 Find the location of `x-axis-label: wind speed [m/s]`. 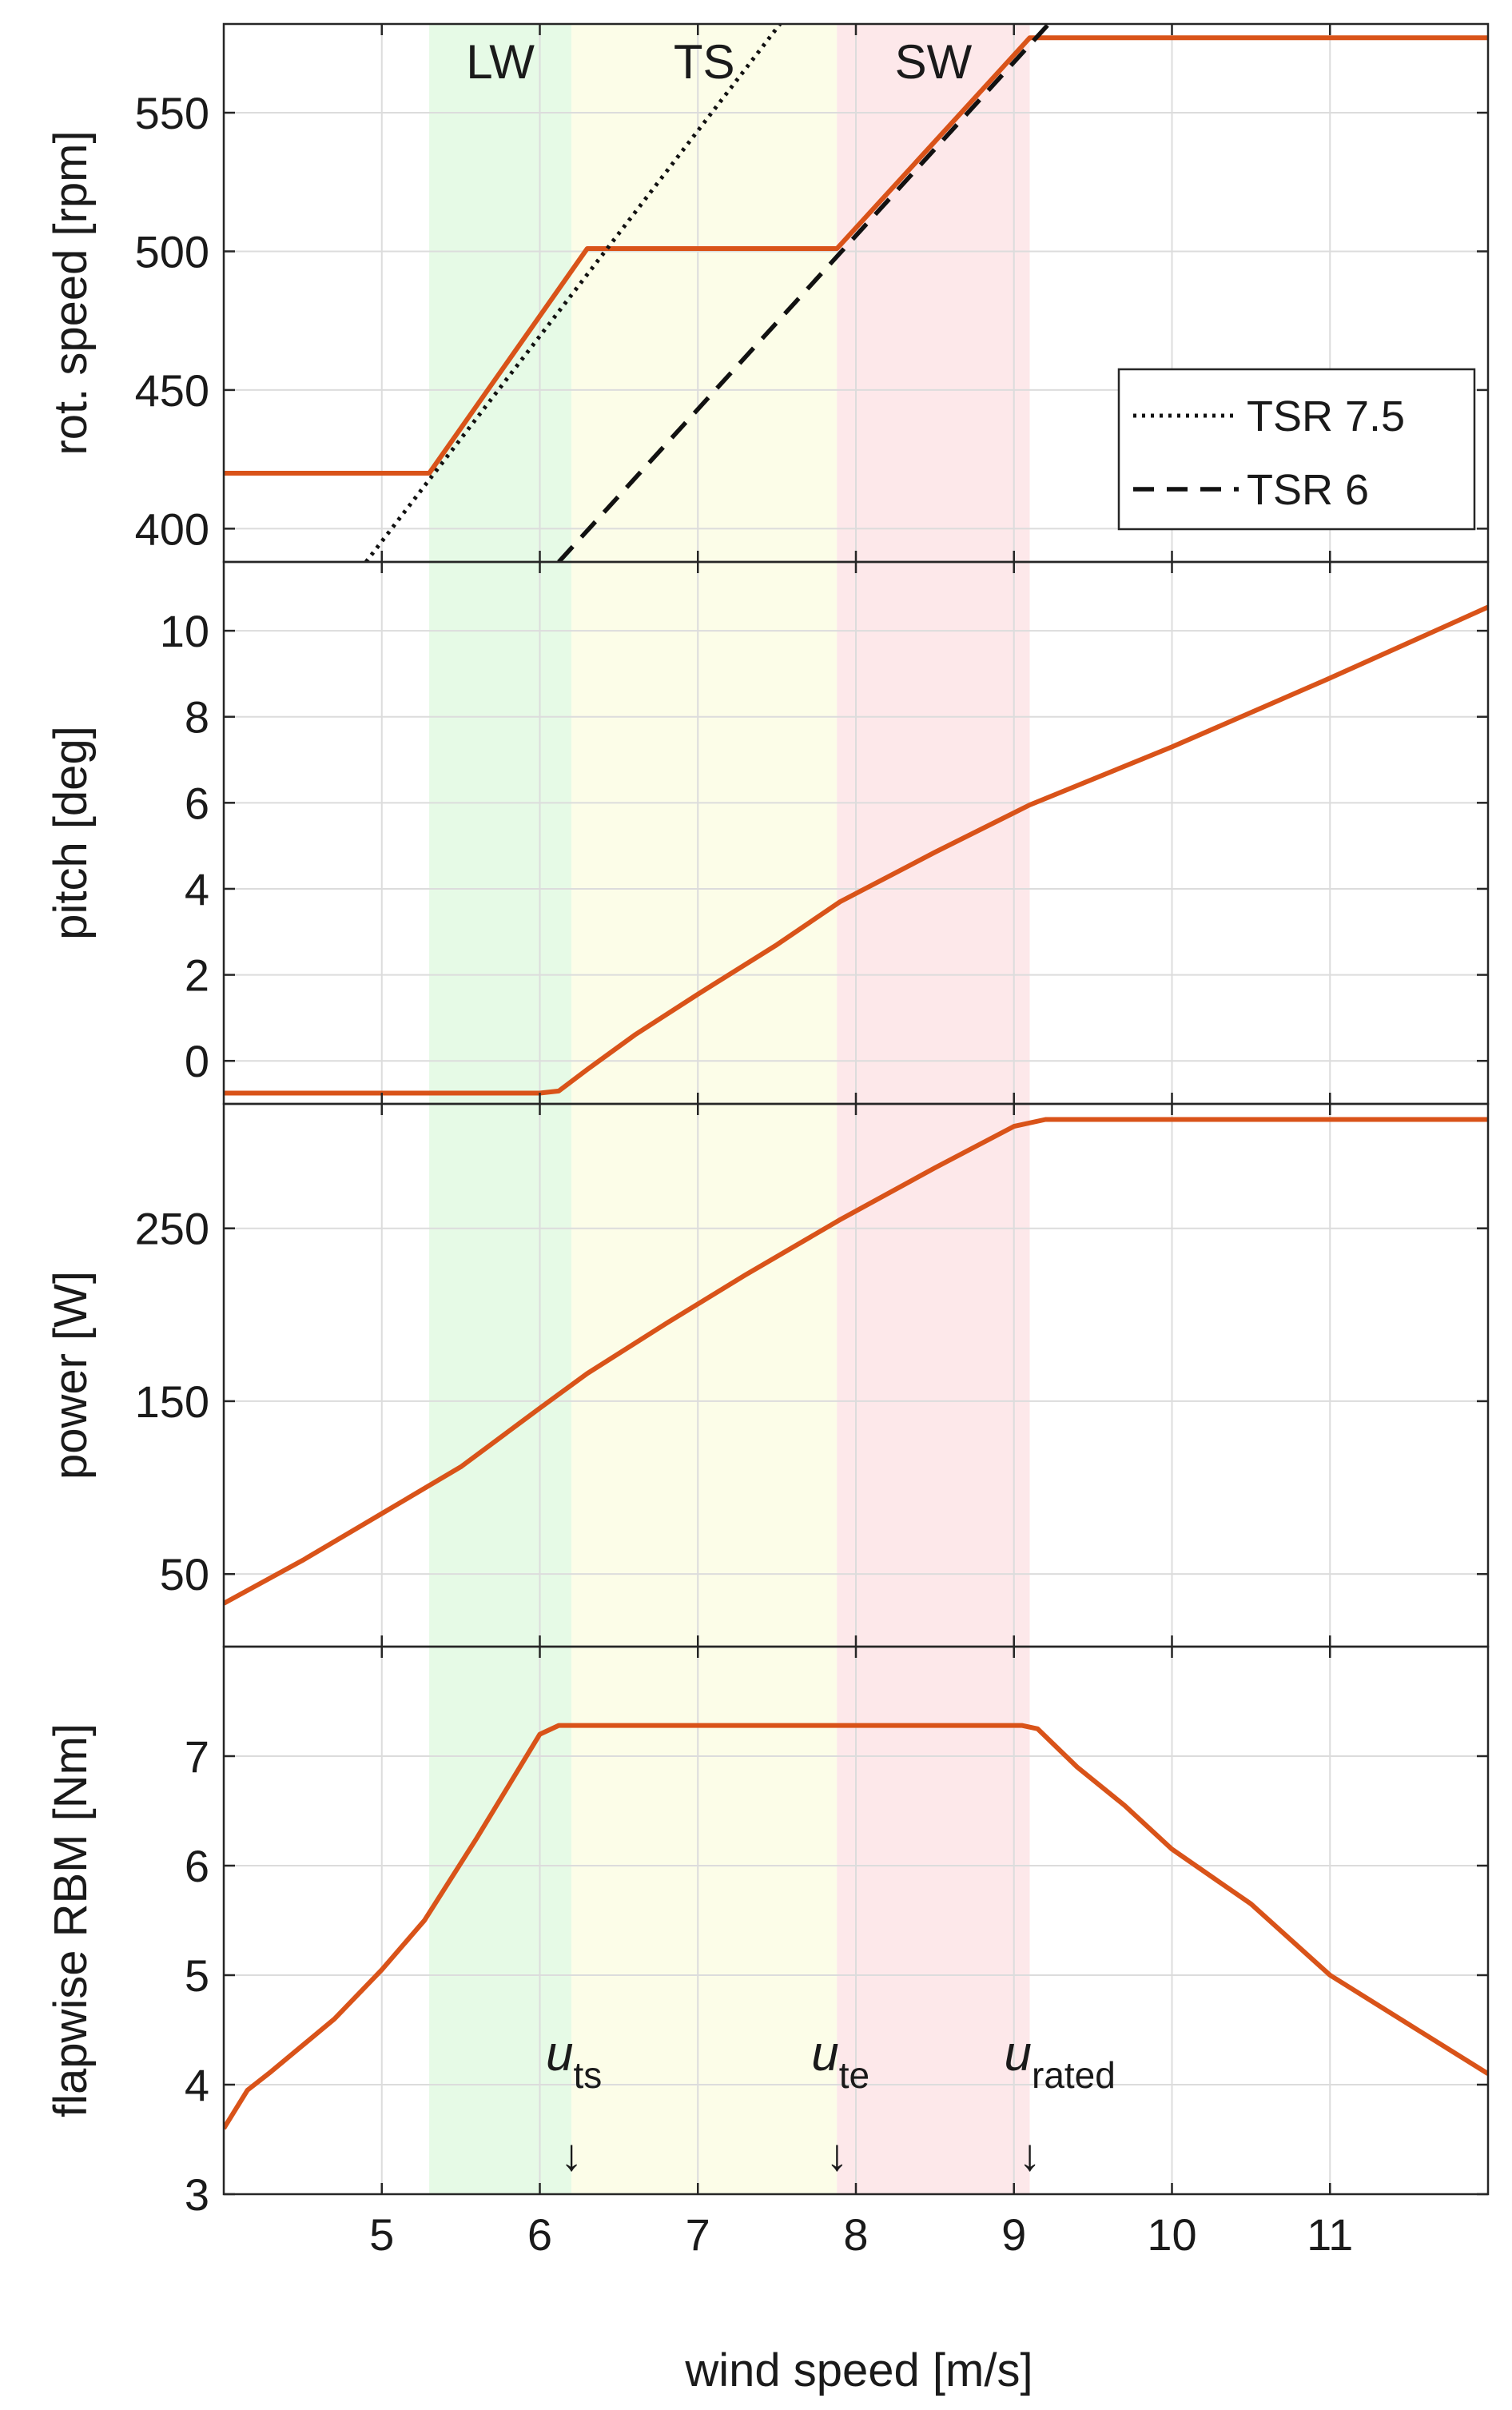

x-axis-label: wind speed [m/s] is located at coordinates (858, 2370).